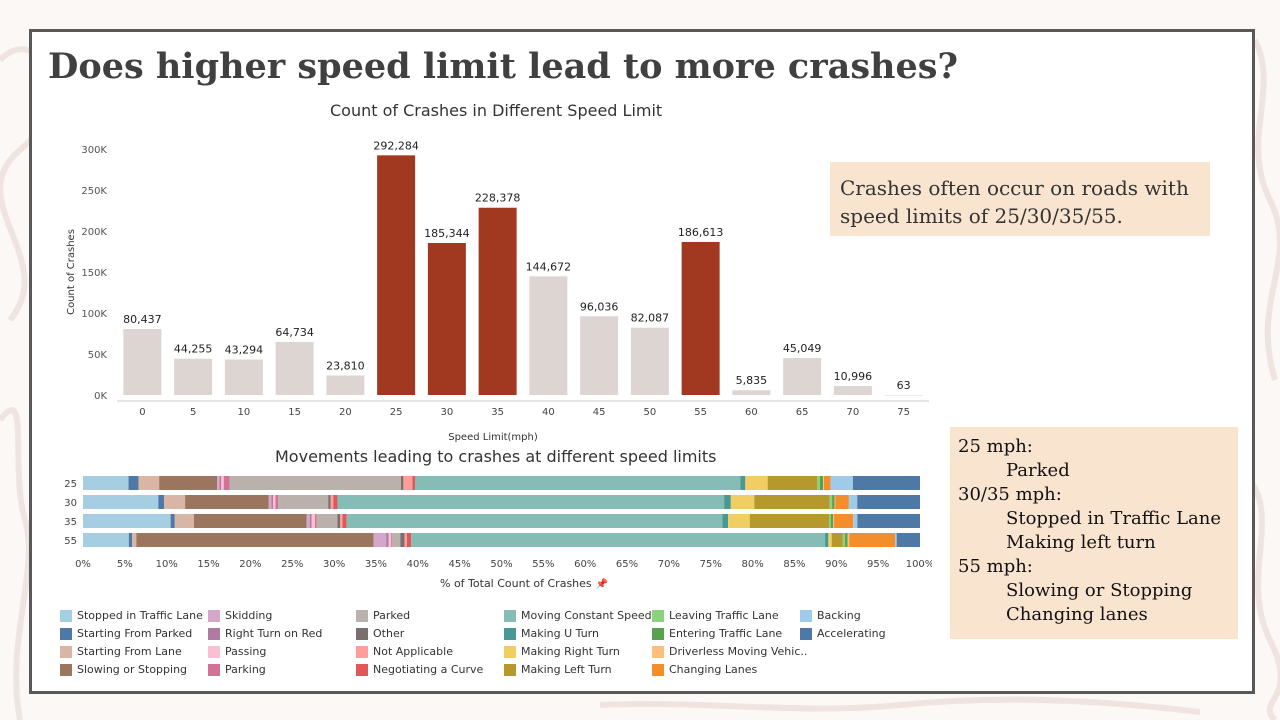 The image size is (1280, 720). I want to click on segment-right-turn-on-red, so click(272, 502).